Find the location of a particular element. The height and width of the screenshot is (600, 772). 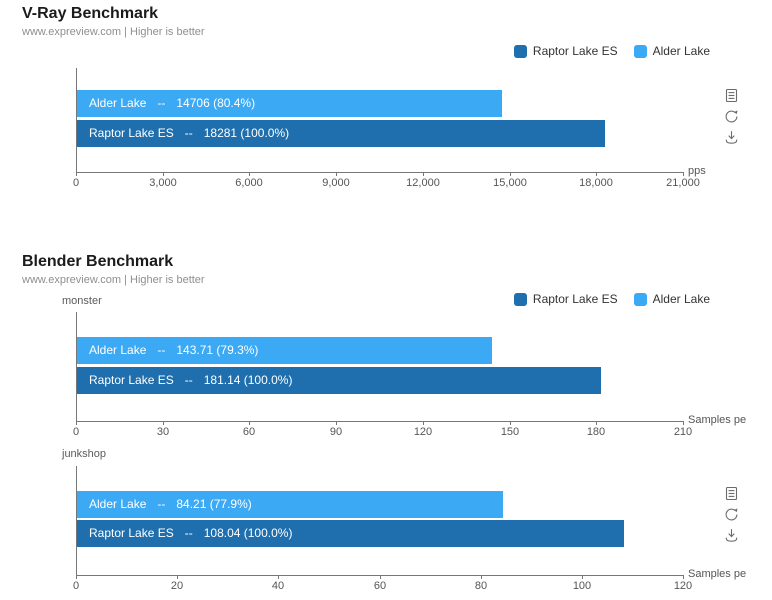

bar-value-label: 143.71 (79.3%) is located at coordinates (217, 350).